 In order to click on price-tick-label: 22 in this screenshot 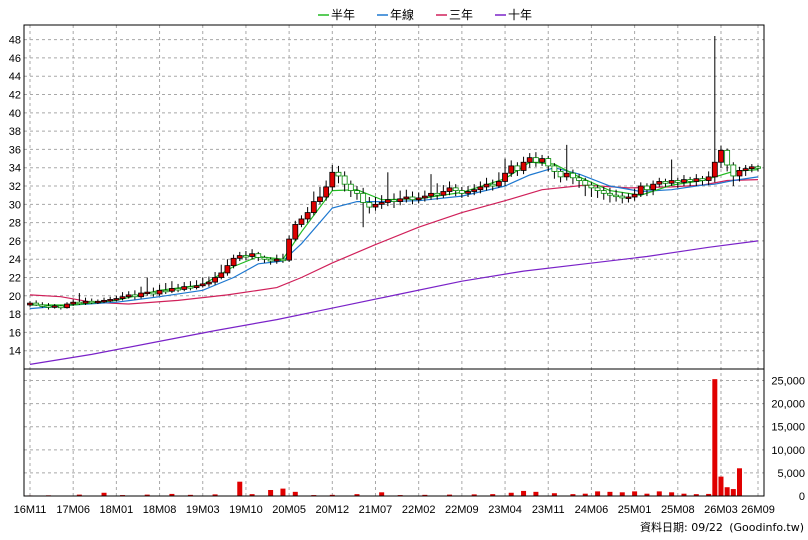, I will do `click(15, 279)`.